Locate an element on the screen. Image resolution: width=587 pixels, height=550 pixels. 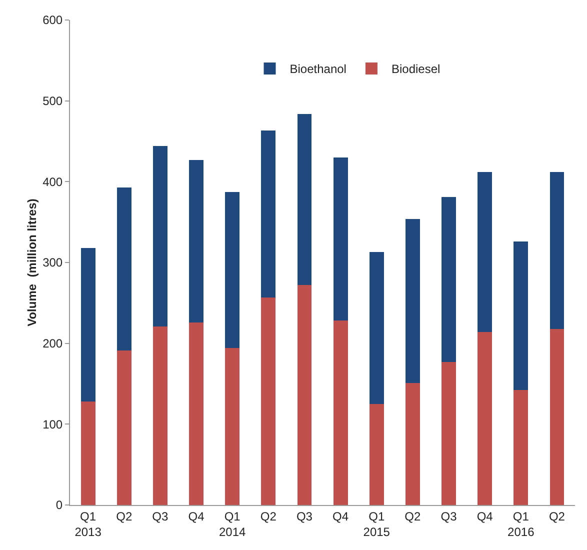
y-tick-label: 500 is located at coordinates (52, 101).